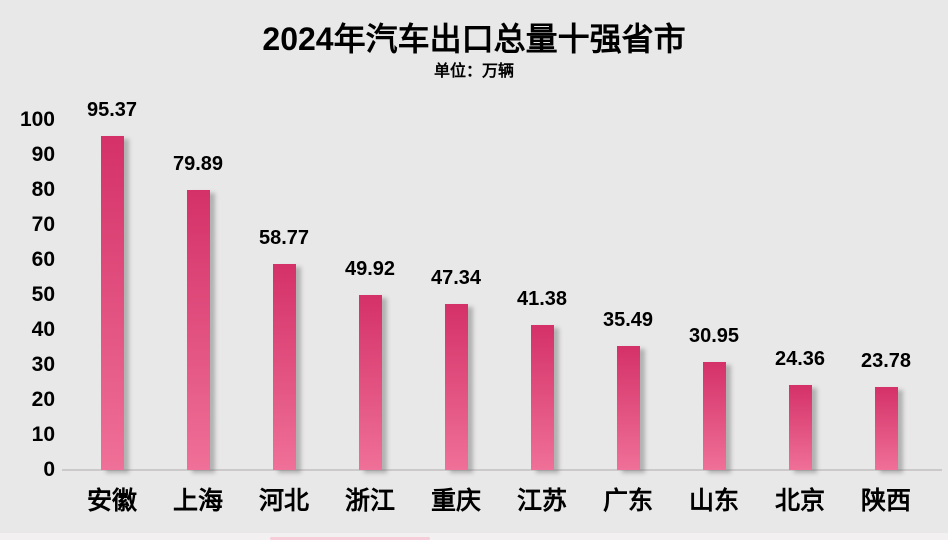  What do you see at coordinates (541, 501) in the screenshot?
I see `x-category-label: 江苏` at bounding box center [541, 501].